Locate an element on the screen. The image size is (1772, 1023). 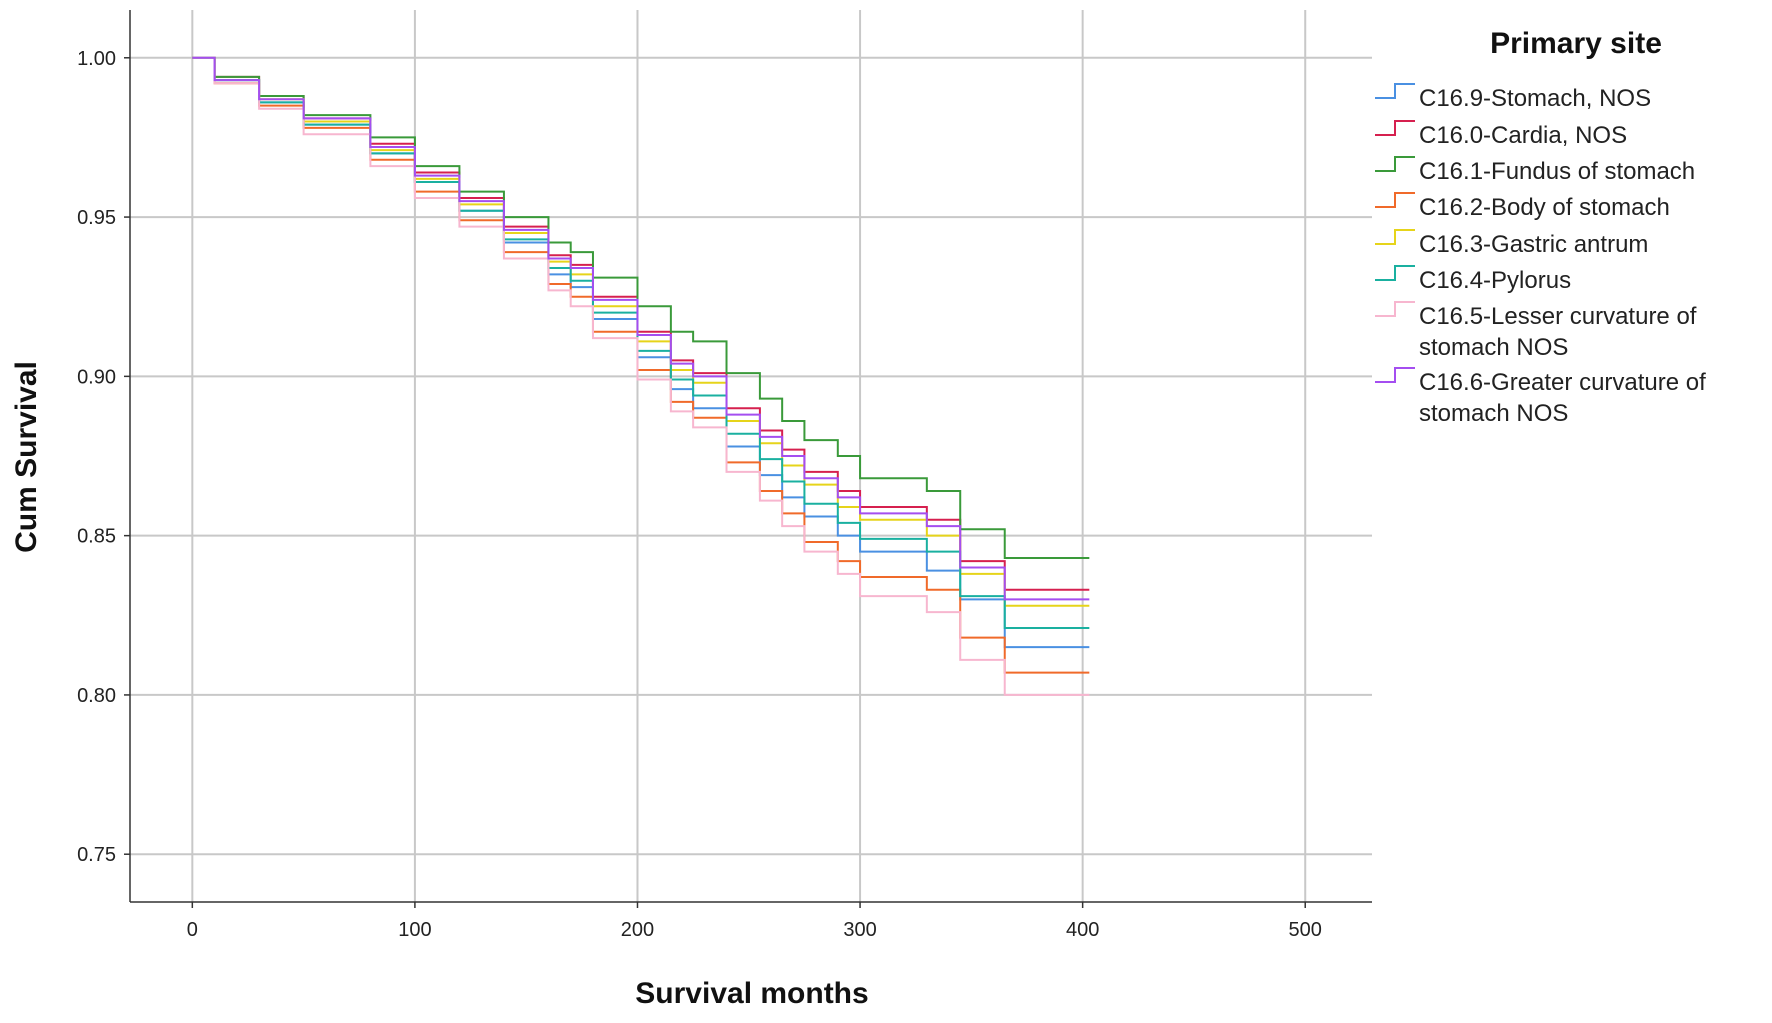
legend-label: C16.1-Fundus of stomach is located at coordinates (1557, 171).